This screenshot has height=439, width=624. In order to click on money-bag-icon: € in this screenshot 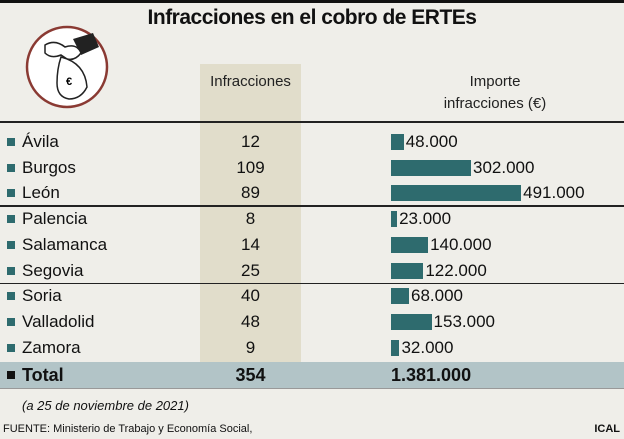, I will do `click(67, 67)`.